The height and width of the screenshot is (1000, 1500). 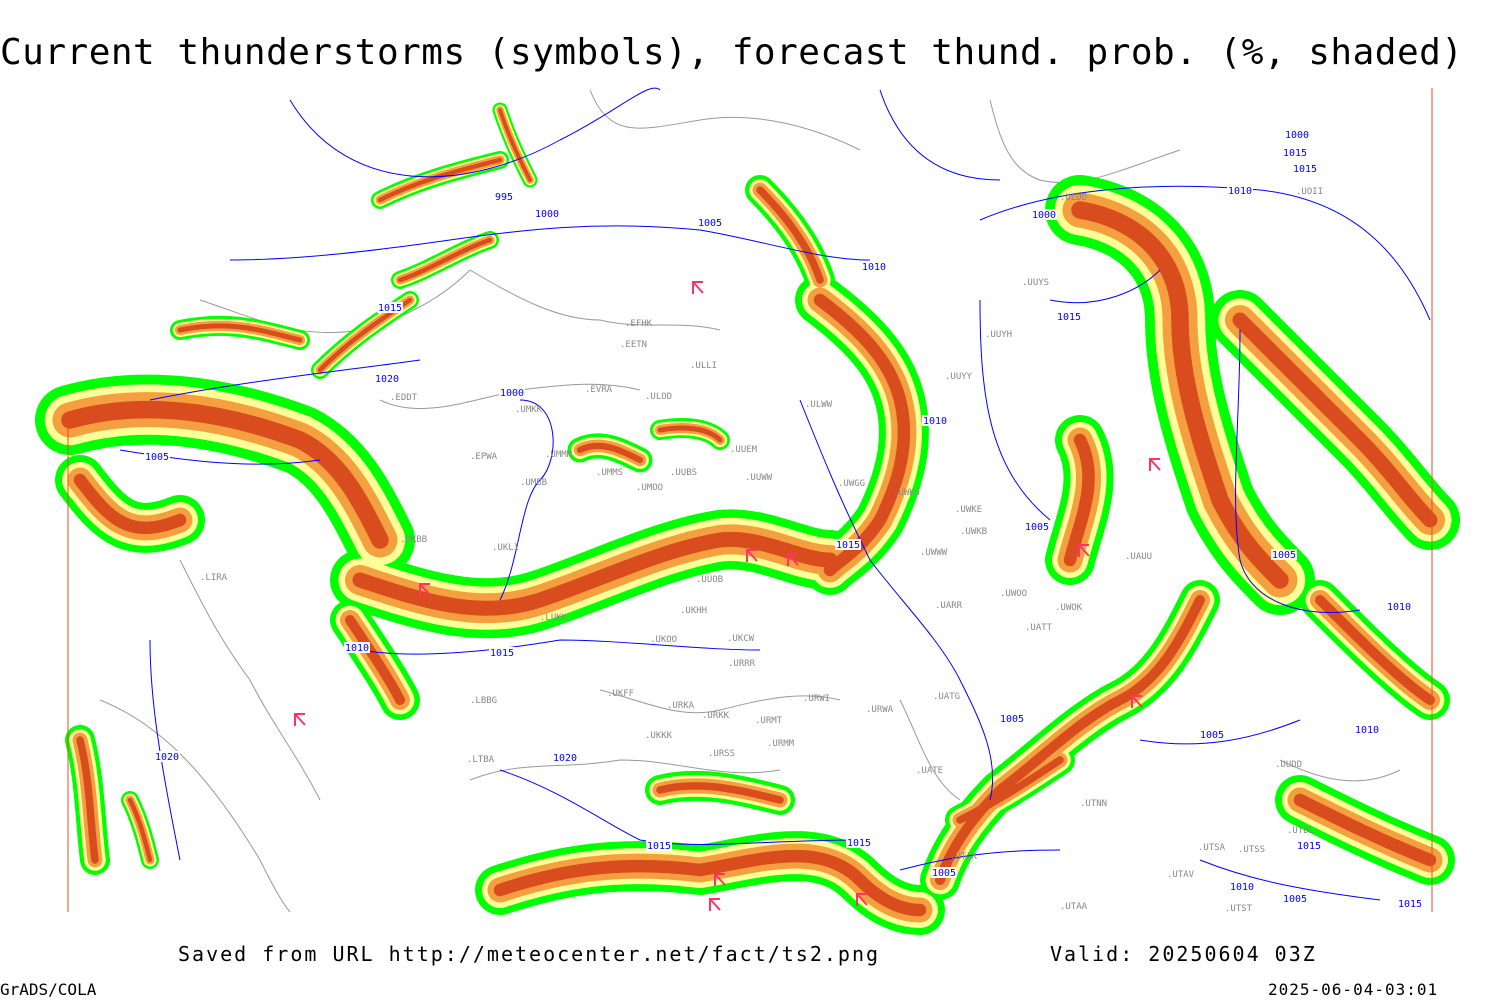 What do you see at coordinates (1074, 907) in the screenshot?
I see `station-label: .UTAA` at bounding box center [1074, 907].